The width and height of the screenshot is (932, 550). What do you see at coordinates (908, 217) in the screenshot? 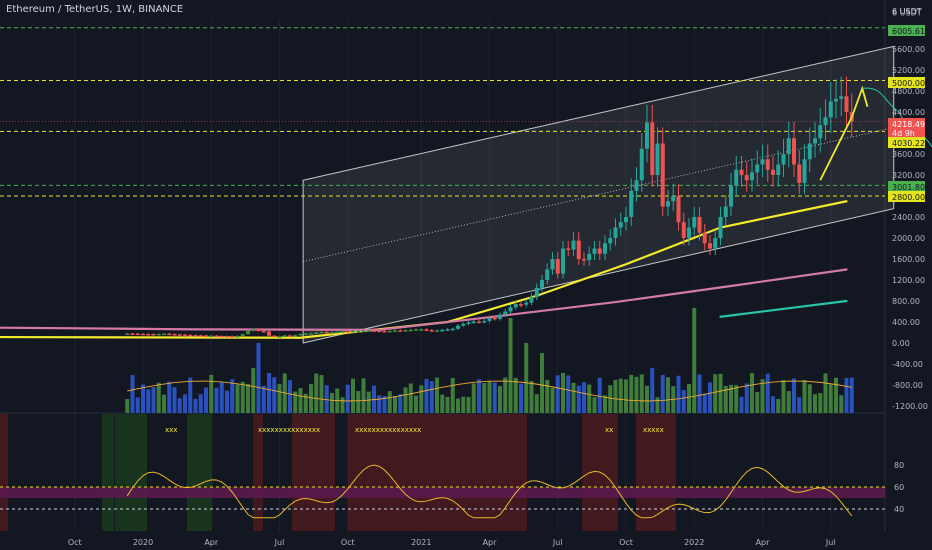
I see `price-tick-label: 2400.00` at bounding box center [908, 217].